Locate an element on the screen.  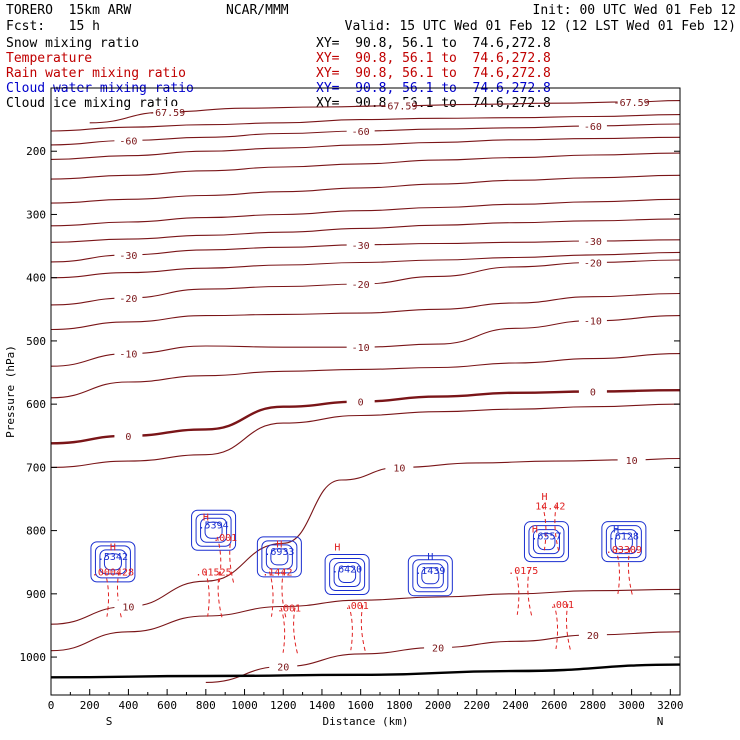
cloud-water-value: .1439 is located at coordinates (430, 571).